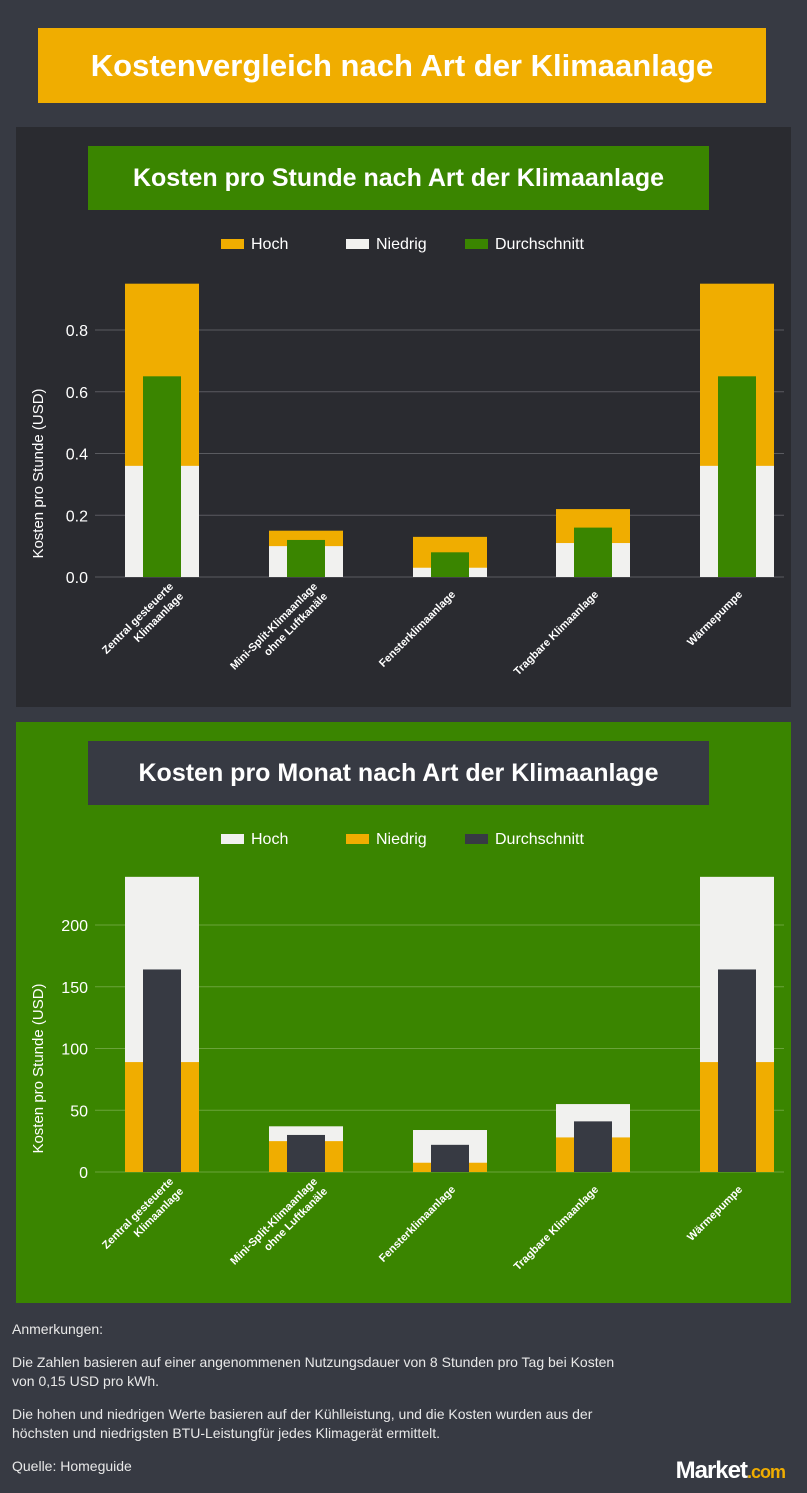 Image resolution: width=807 pixels, height=1493 pixels. Describe the element at coordinates (74, 988) in the screenshot. I see `y-tick-label: 150` at that location.